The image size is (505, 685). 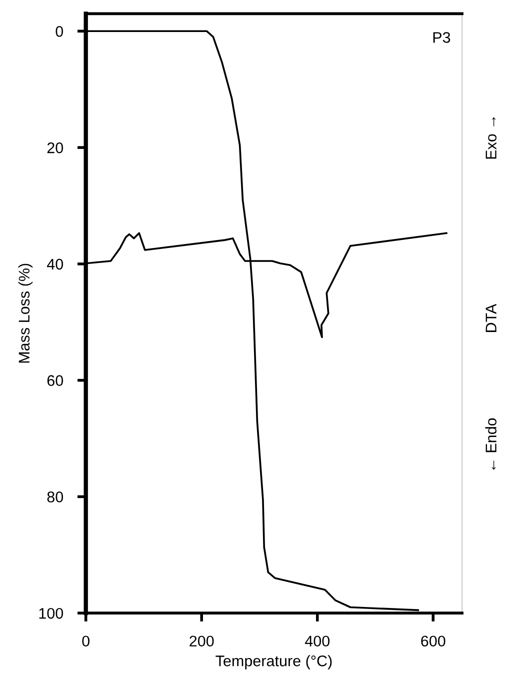 I want to click on y-tick-label: 0, so click(x=60, y=31).